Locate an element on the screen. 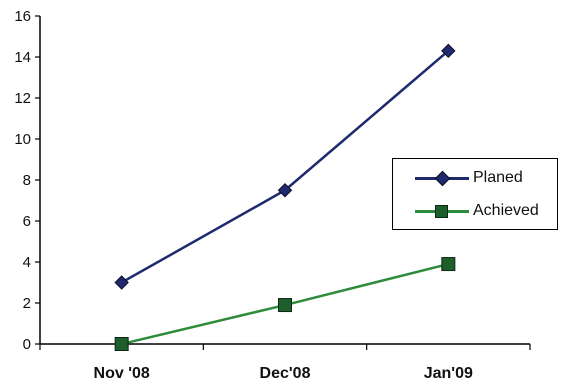 This screenshot has height=390, width=563. y-tick-label: 12 is located at coordinates (22, 98).